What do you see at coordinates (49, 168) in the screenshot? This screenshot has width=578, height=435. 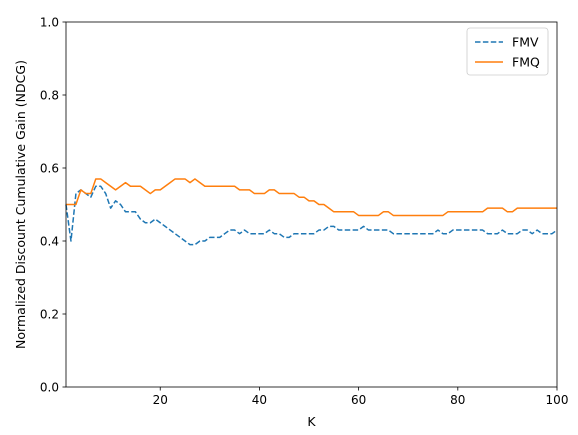 I see `y-tick-label: 0.6` at bounding box center [49, 168].